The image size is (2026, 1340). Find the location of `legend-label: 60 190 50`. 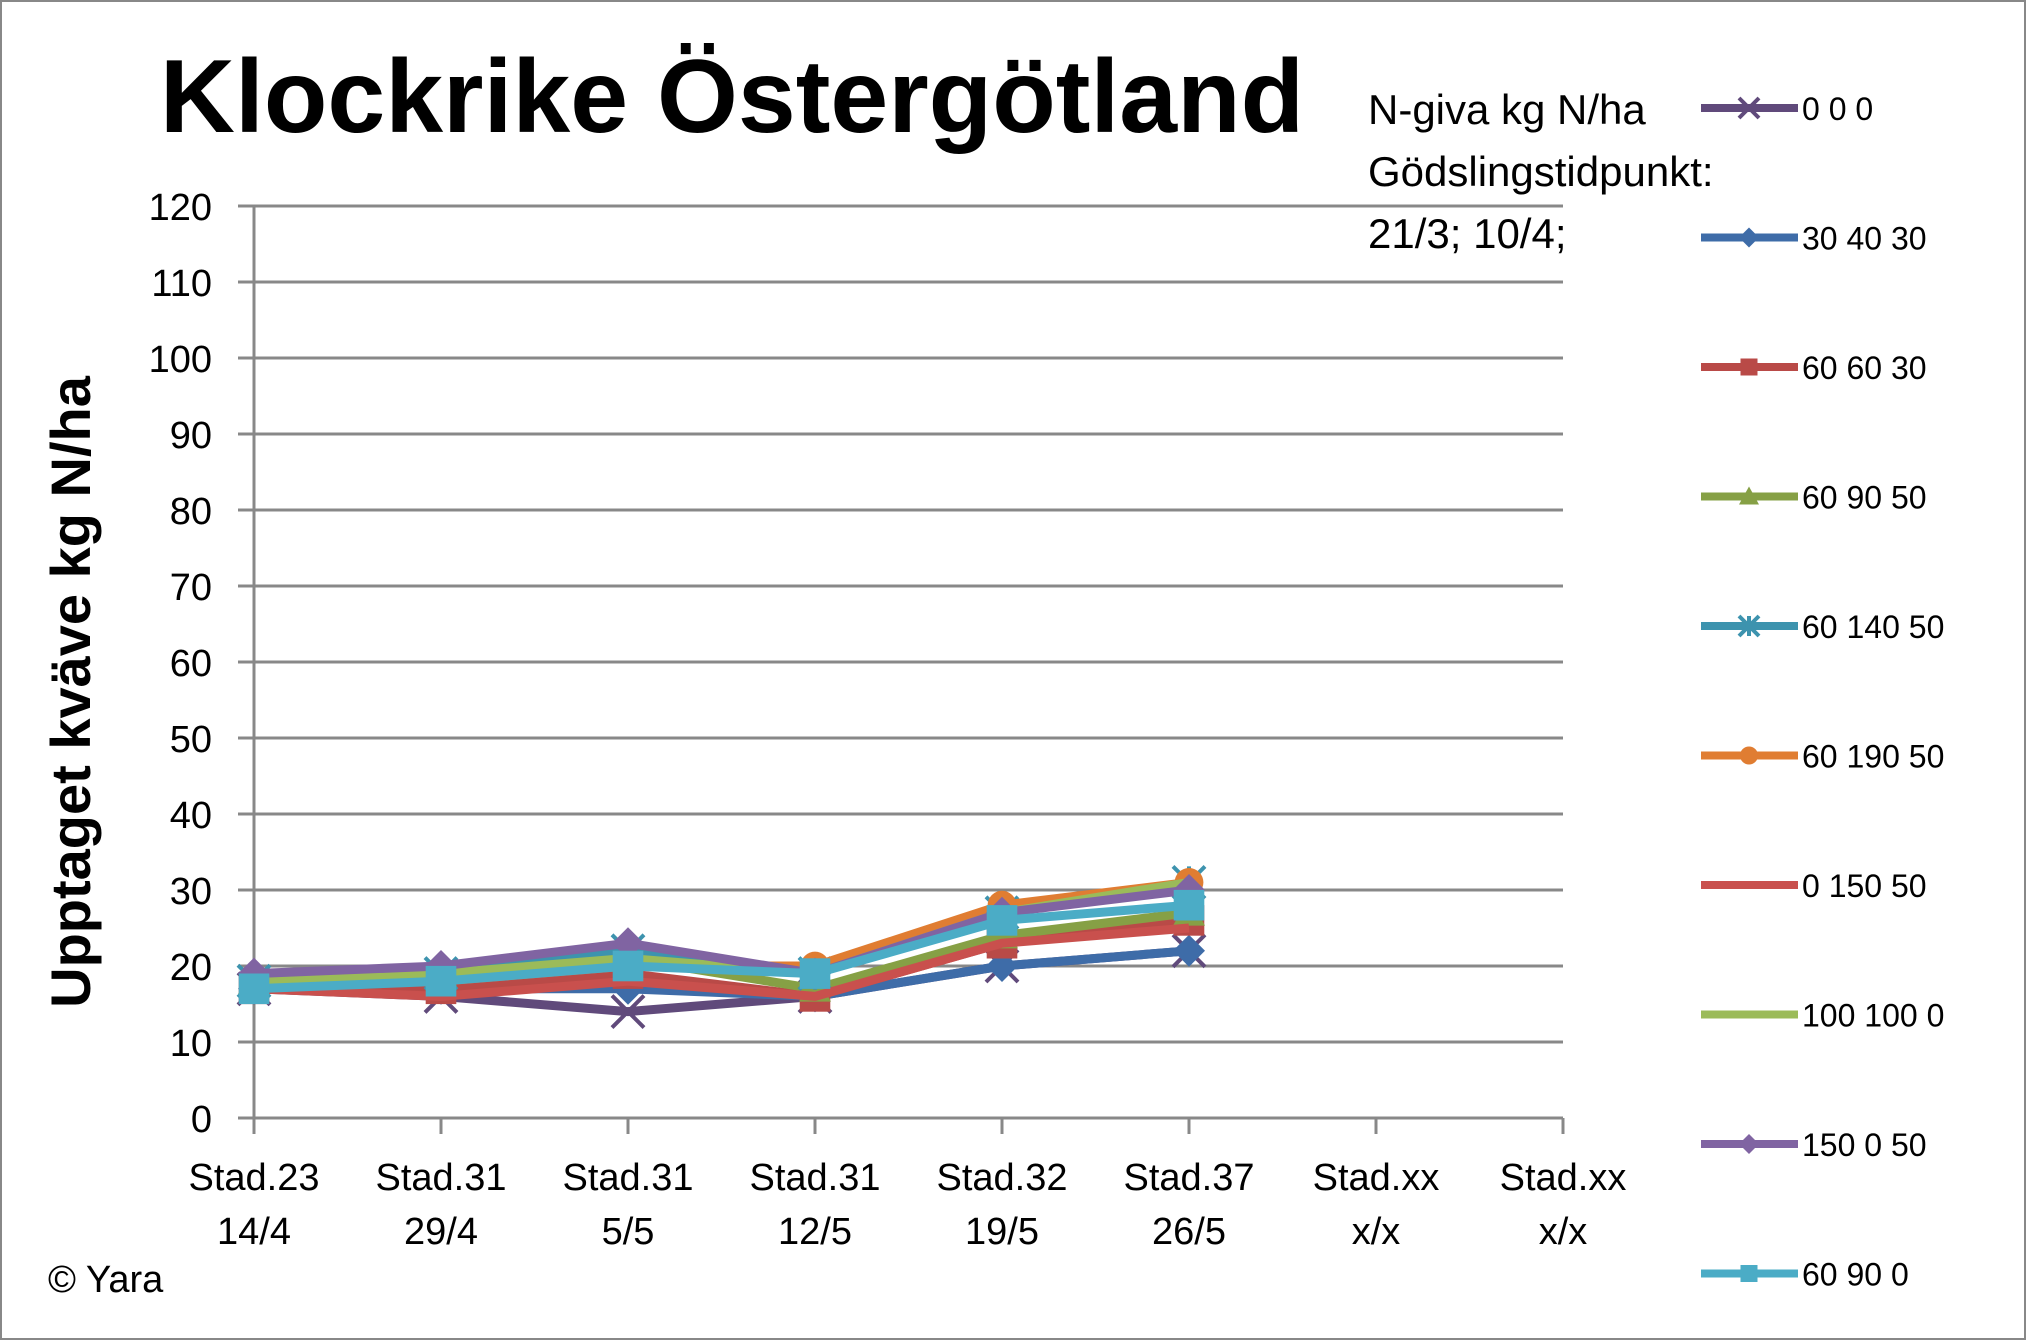

legend-label: 60 190 50 is located at coordinates (1873, 757).